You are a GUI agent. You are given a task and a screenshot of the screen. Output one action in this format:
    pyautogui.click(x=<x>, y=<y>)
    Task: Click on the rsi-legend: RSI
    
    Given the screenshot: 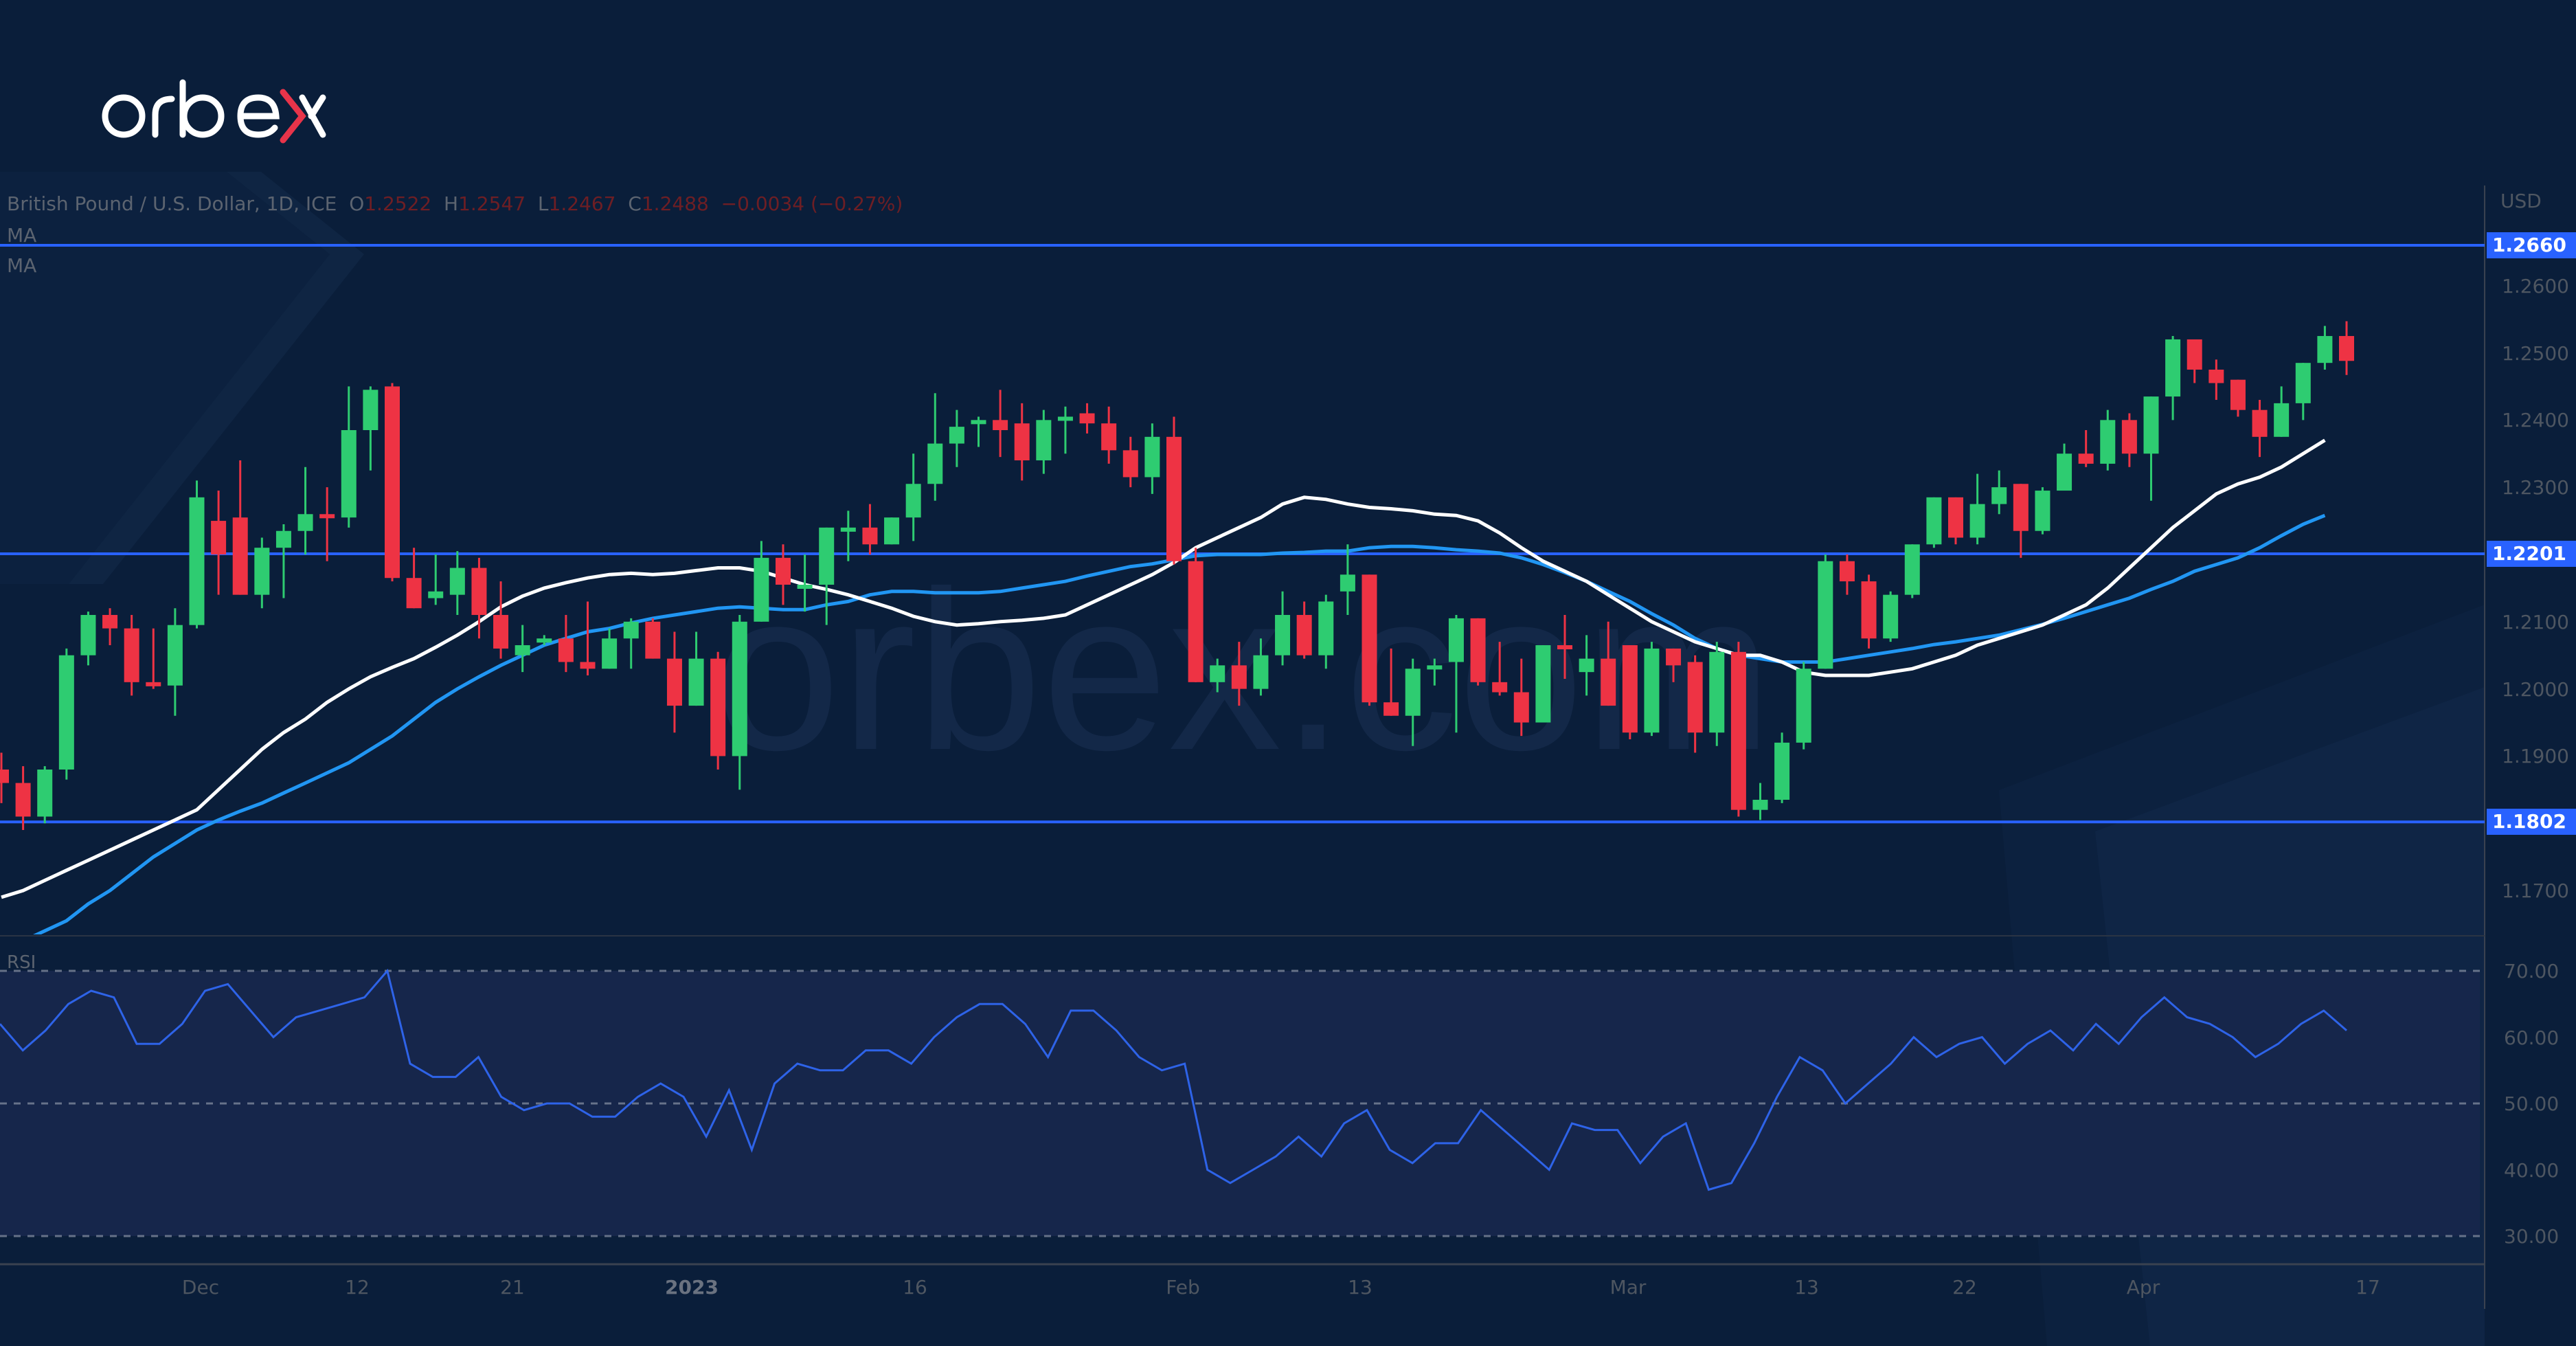 What is the action you would take?
    pyautogui.click(x=21, y=962)
    